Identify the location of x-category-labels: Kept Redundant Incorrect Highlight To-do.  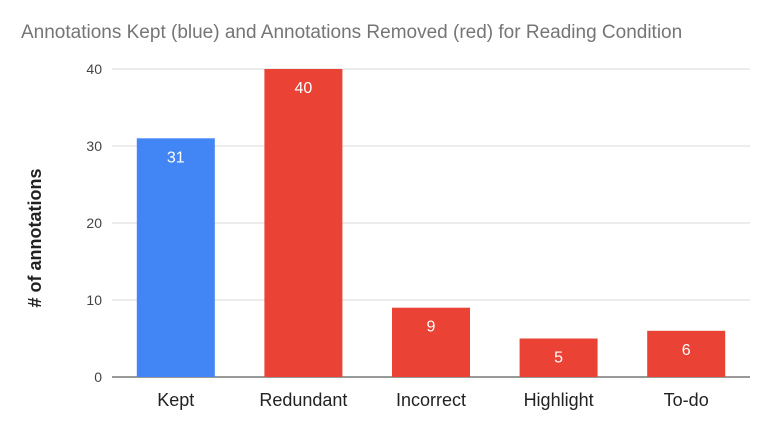
(432, 400).